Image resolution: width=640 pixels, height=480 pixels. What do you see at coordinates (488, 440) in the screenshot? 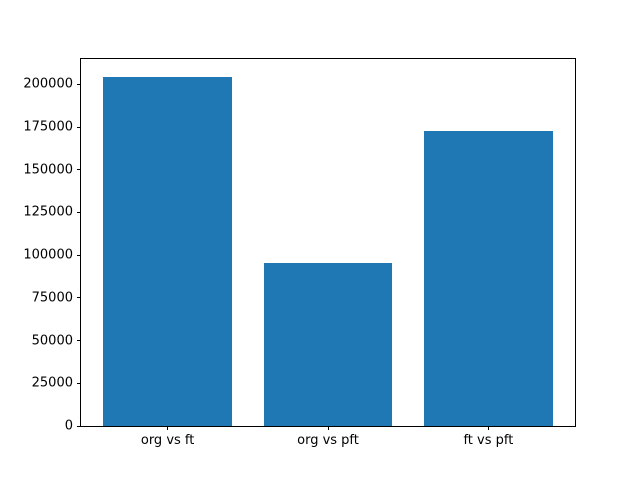
I see `x-axis-tick-label: ft vs pft` at bounding box center [488, 440].